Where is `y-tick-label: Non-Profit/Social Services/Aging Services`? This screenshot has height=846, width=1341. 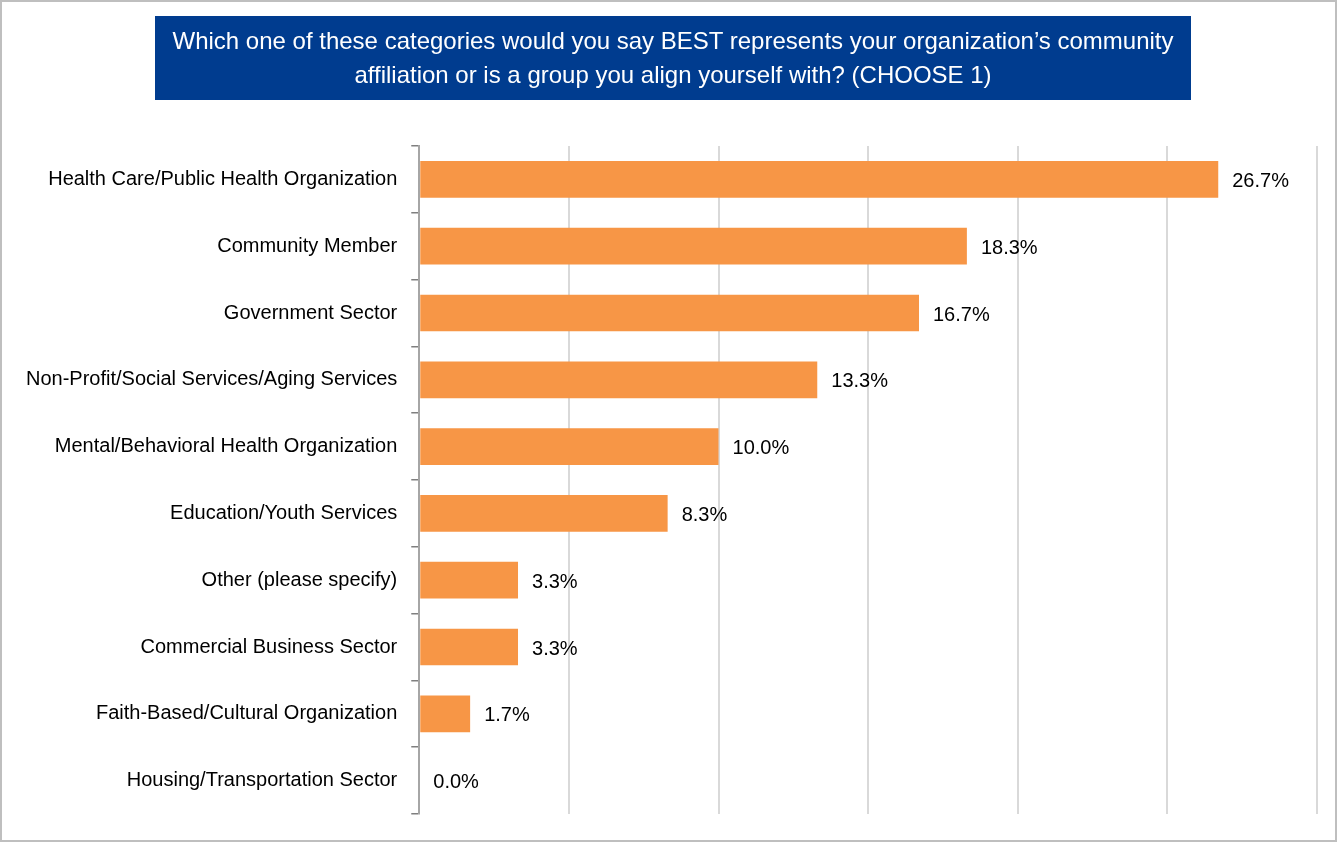 y-tick-label: Non-Profit/Social Services/Aging Services is located at coordinates (211, 378).